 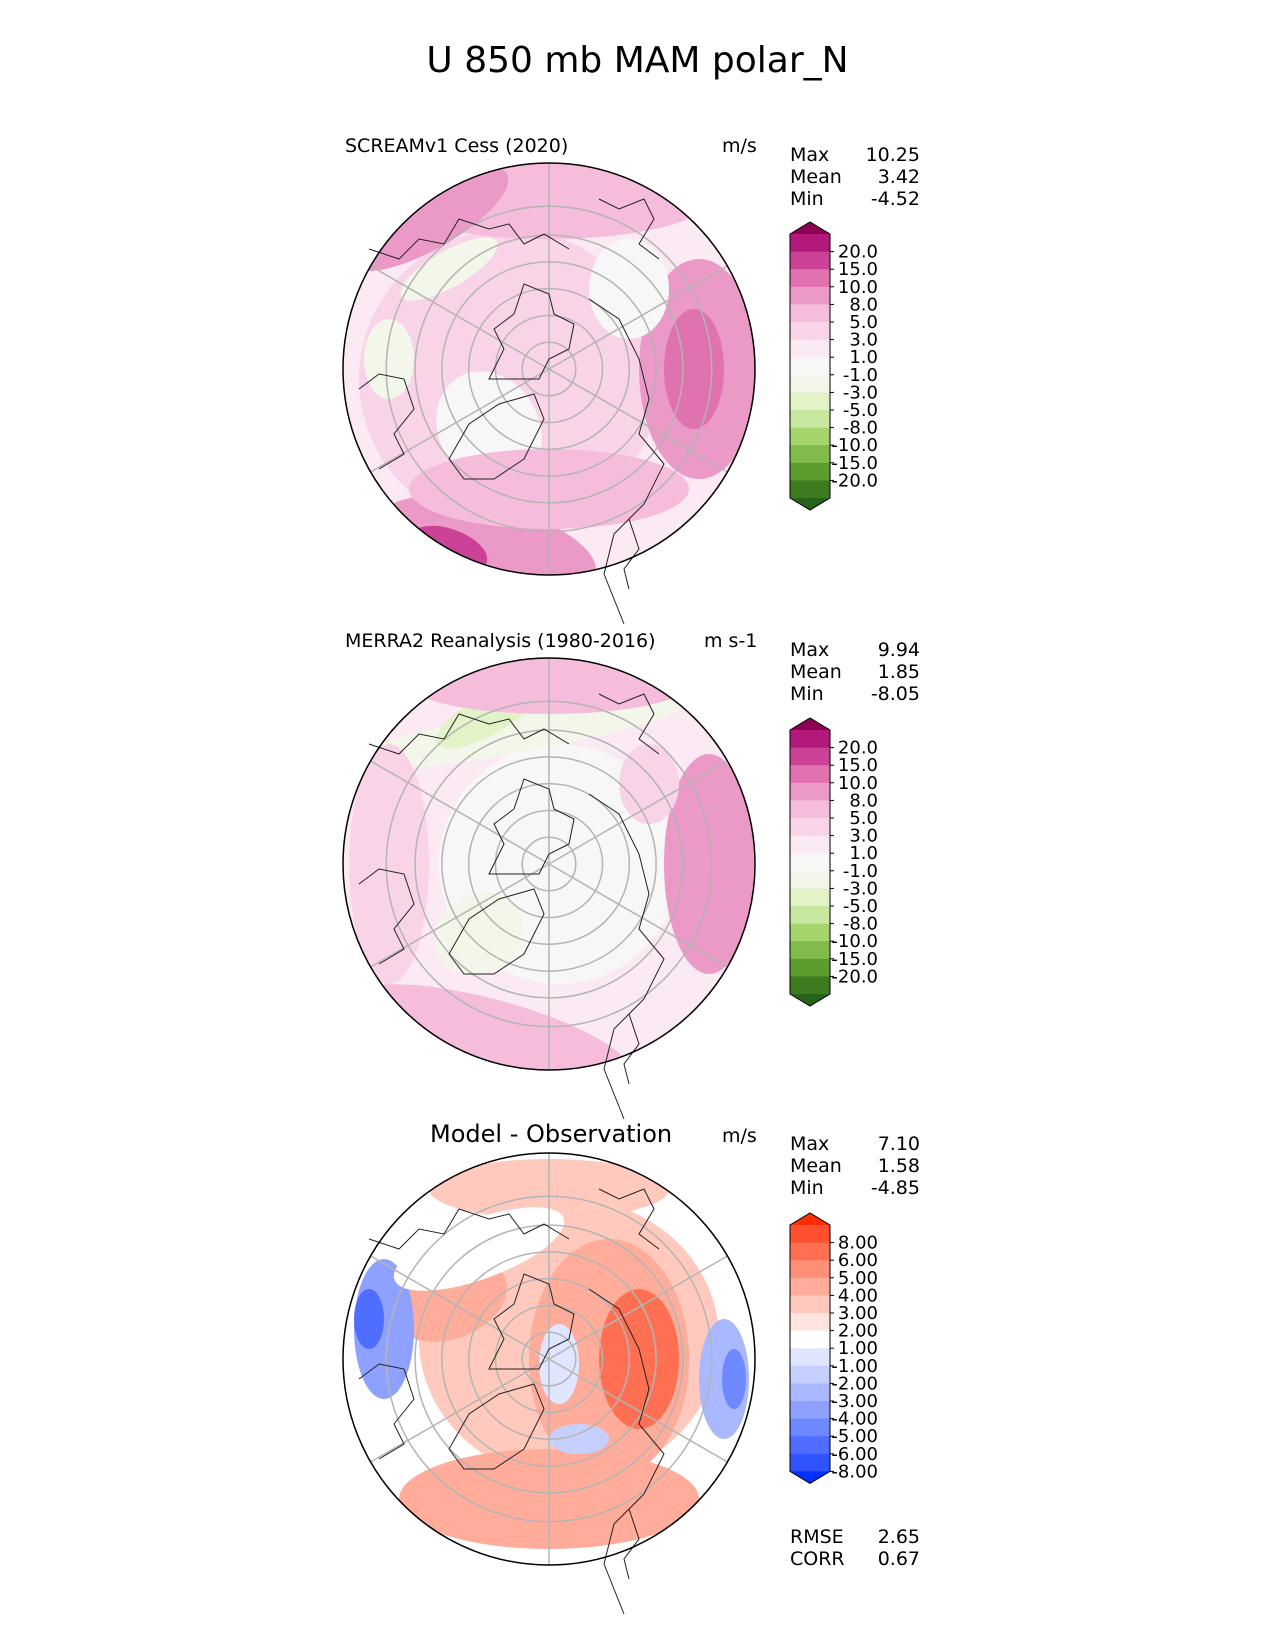 I want to click on panel-2-units: m s-1, so click(x=731, y=641).